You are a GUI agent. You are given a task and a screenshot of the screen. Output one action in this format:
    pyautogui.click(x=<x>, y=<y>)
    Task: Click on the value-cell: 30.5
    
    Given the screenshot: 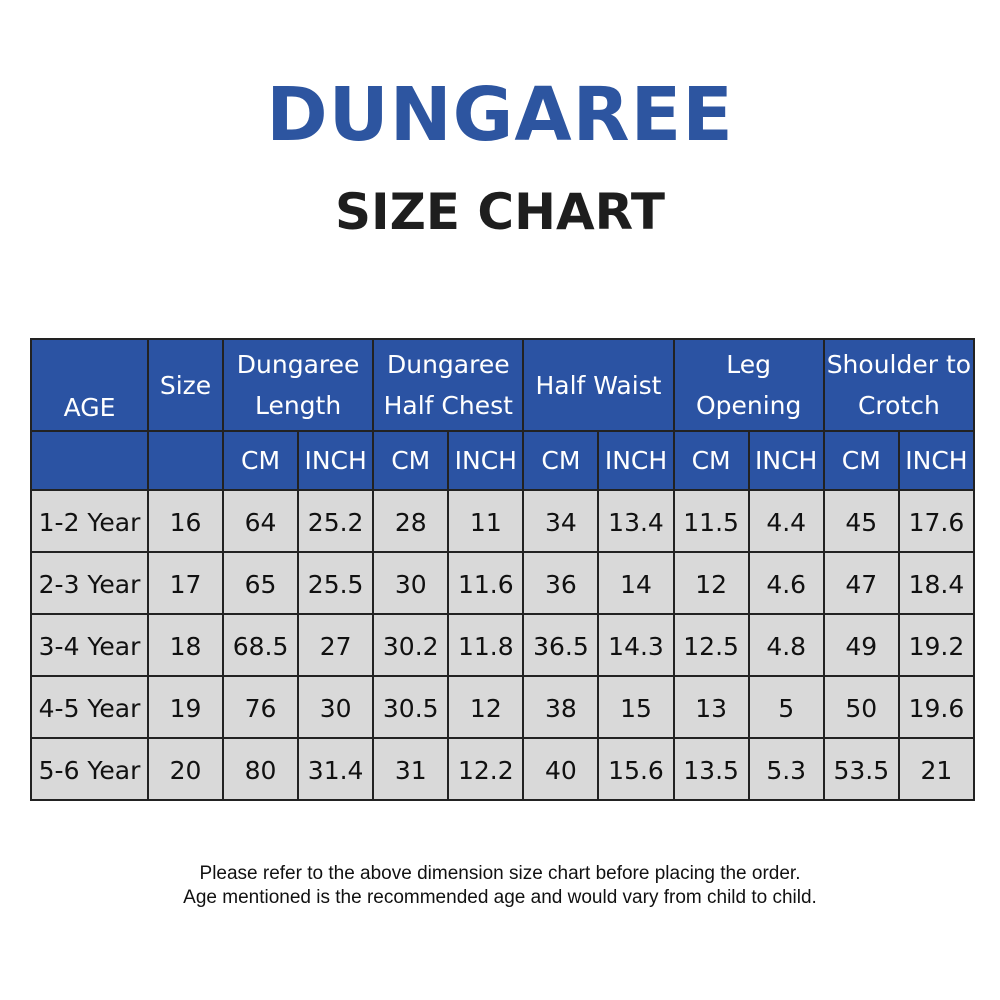 What is the action you would take?
    pyautogui.click(x=411, y=707)
    